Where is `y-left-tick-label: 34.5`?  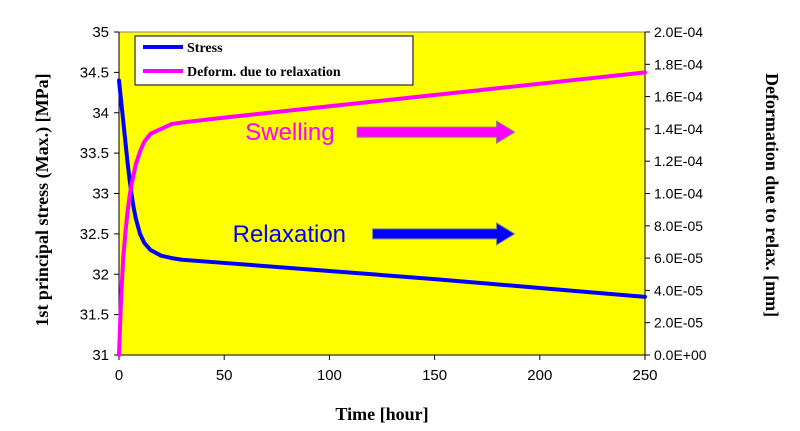 y-left-tick-label: 34.5 is located at coordinates (94, 72).